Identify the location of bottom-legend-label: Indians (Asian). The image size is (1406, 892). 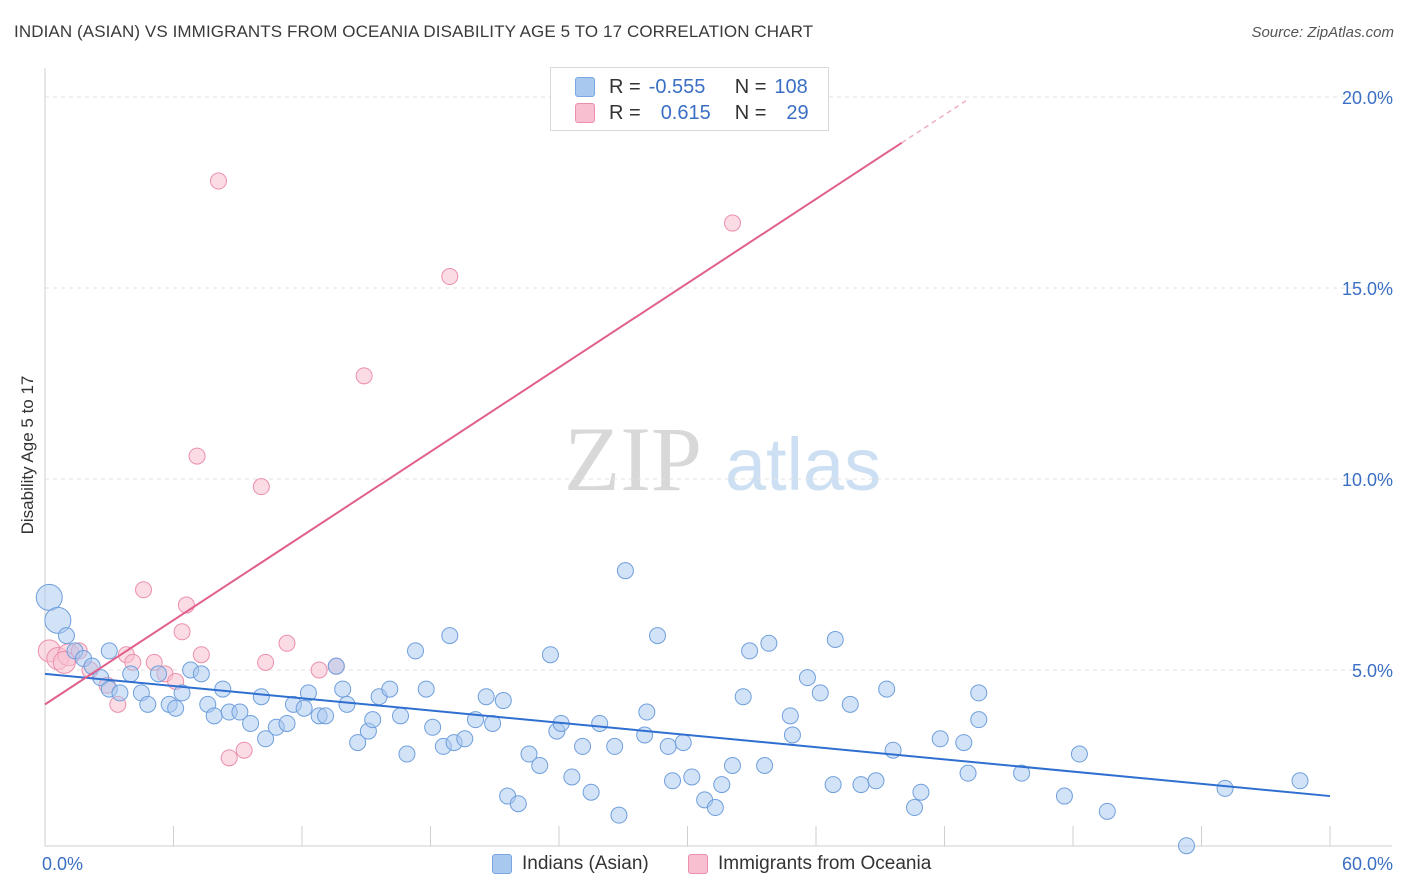
(585, 863).